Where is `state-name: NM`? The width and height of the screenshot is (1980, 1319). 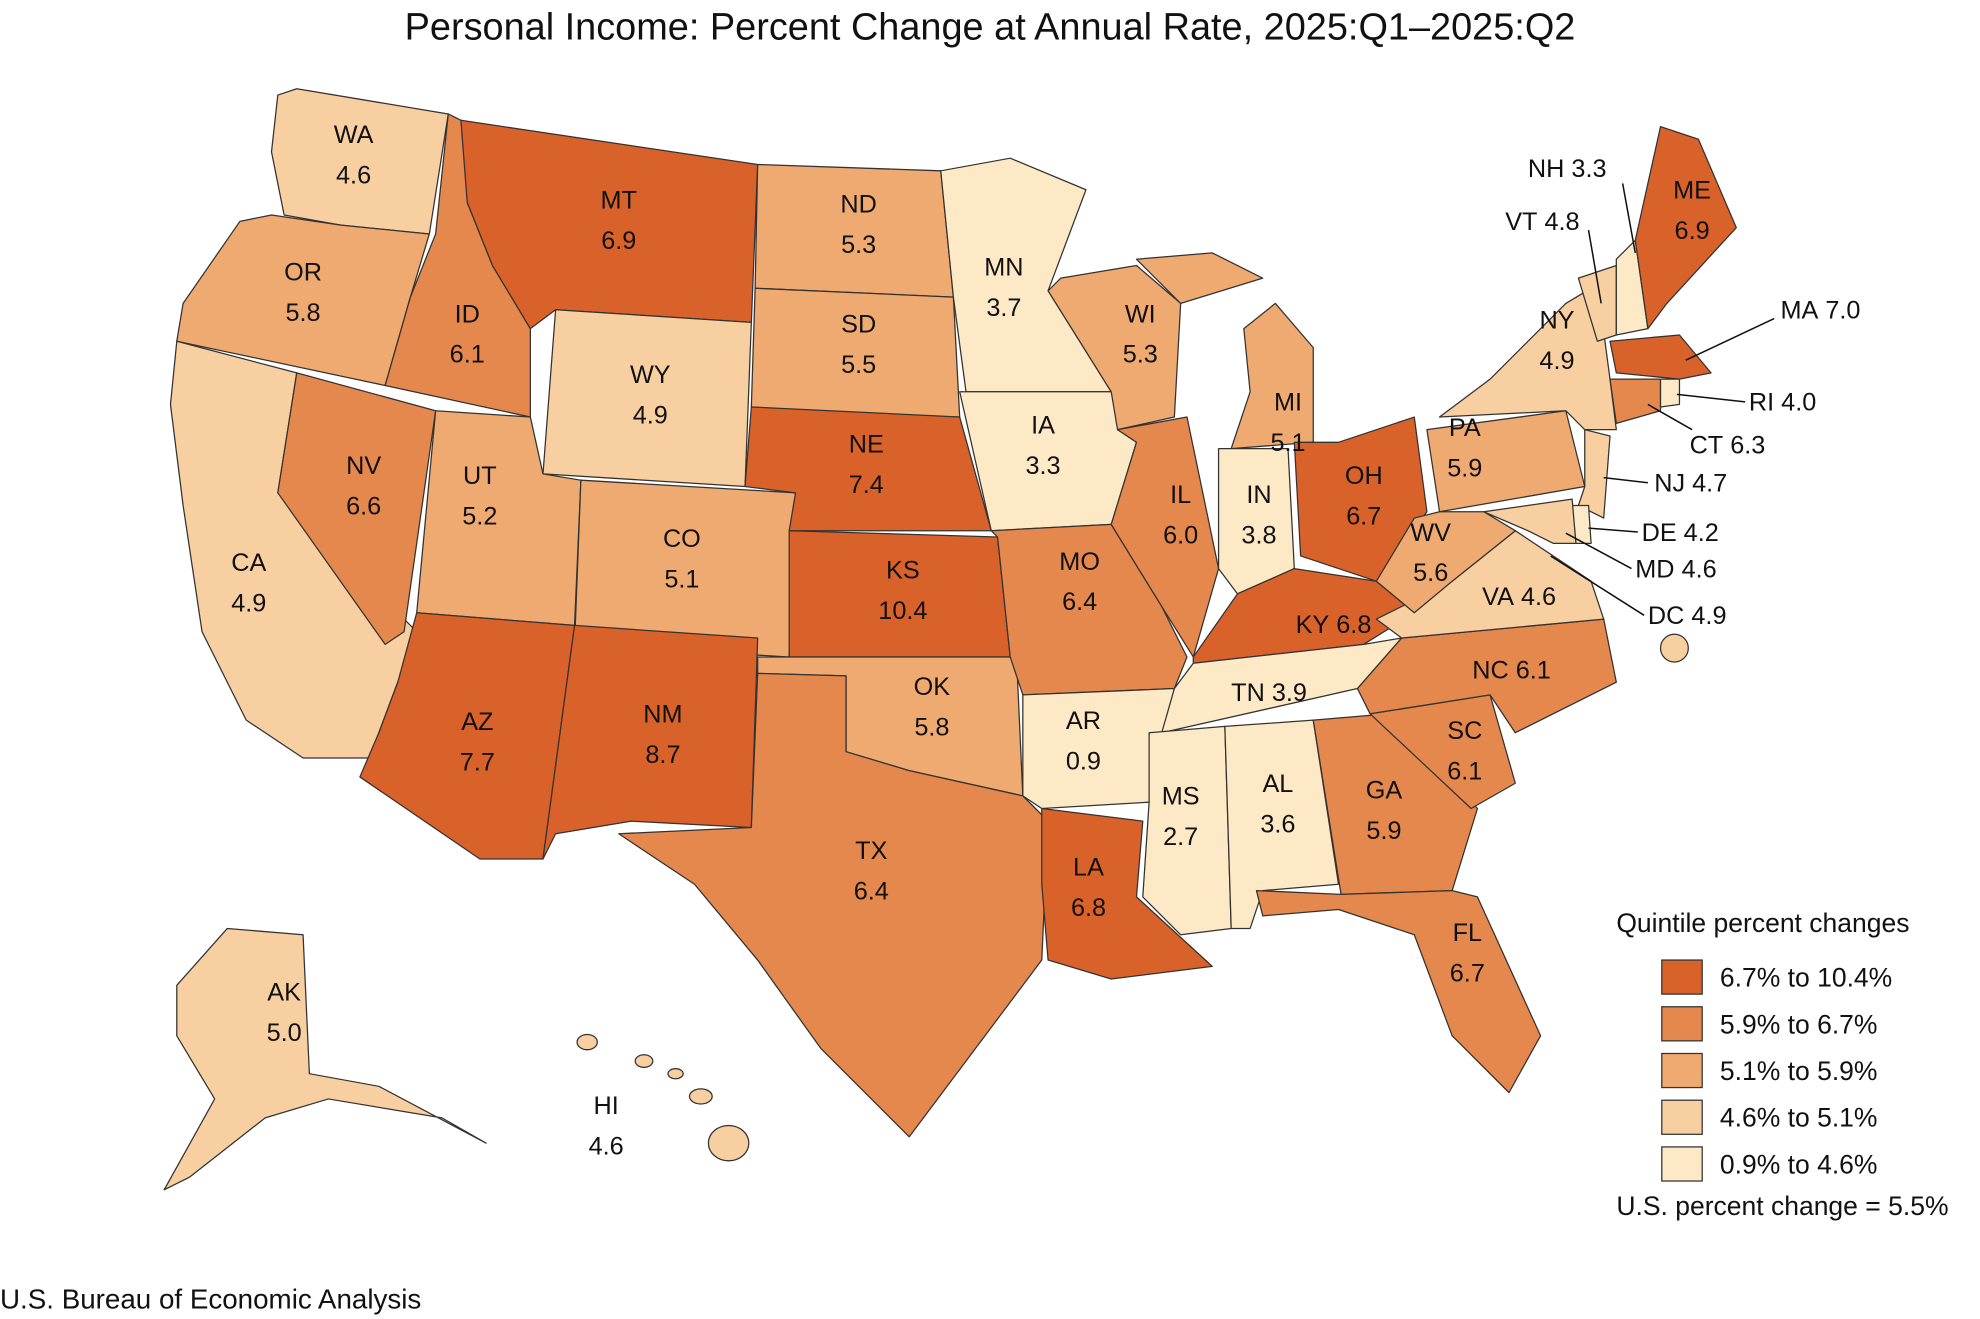
state-name: NM is located at coordinates (662, 715).